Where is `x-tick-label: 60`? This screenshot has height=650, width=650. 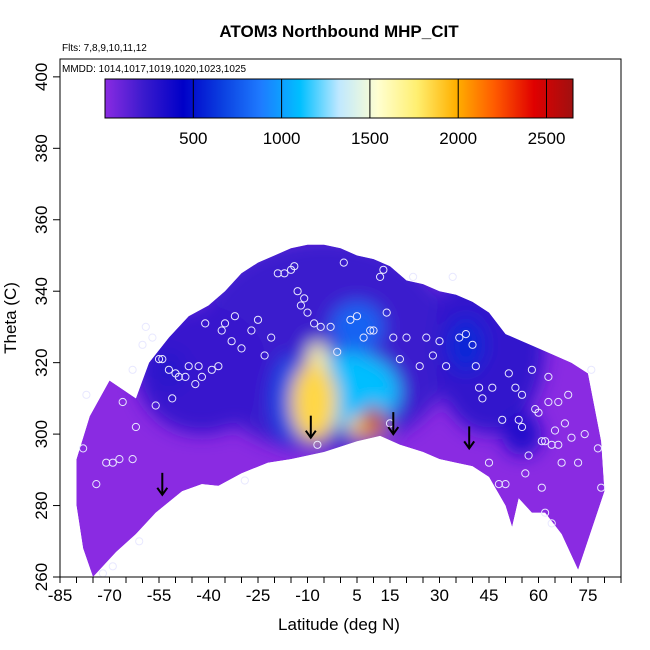 x-tick-label: 60 is located at coordinates (538, 595).